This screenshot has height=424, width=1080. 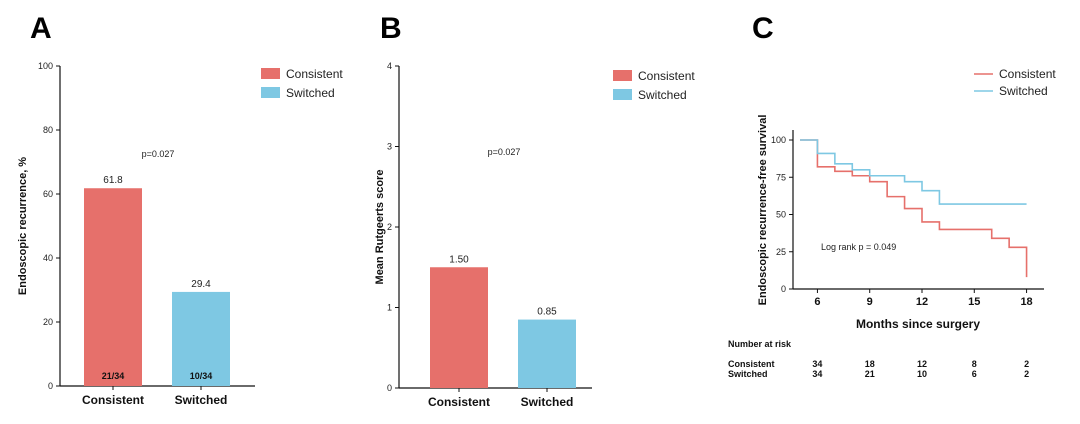 What do you see at coordinates (781, 215) in the screenshot?
I see `y-tick-label: 50` at bounding box center [781, 215].